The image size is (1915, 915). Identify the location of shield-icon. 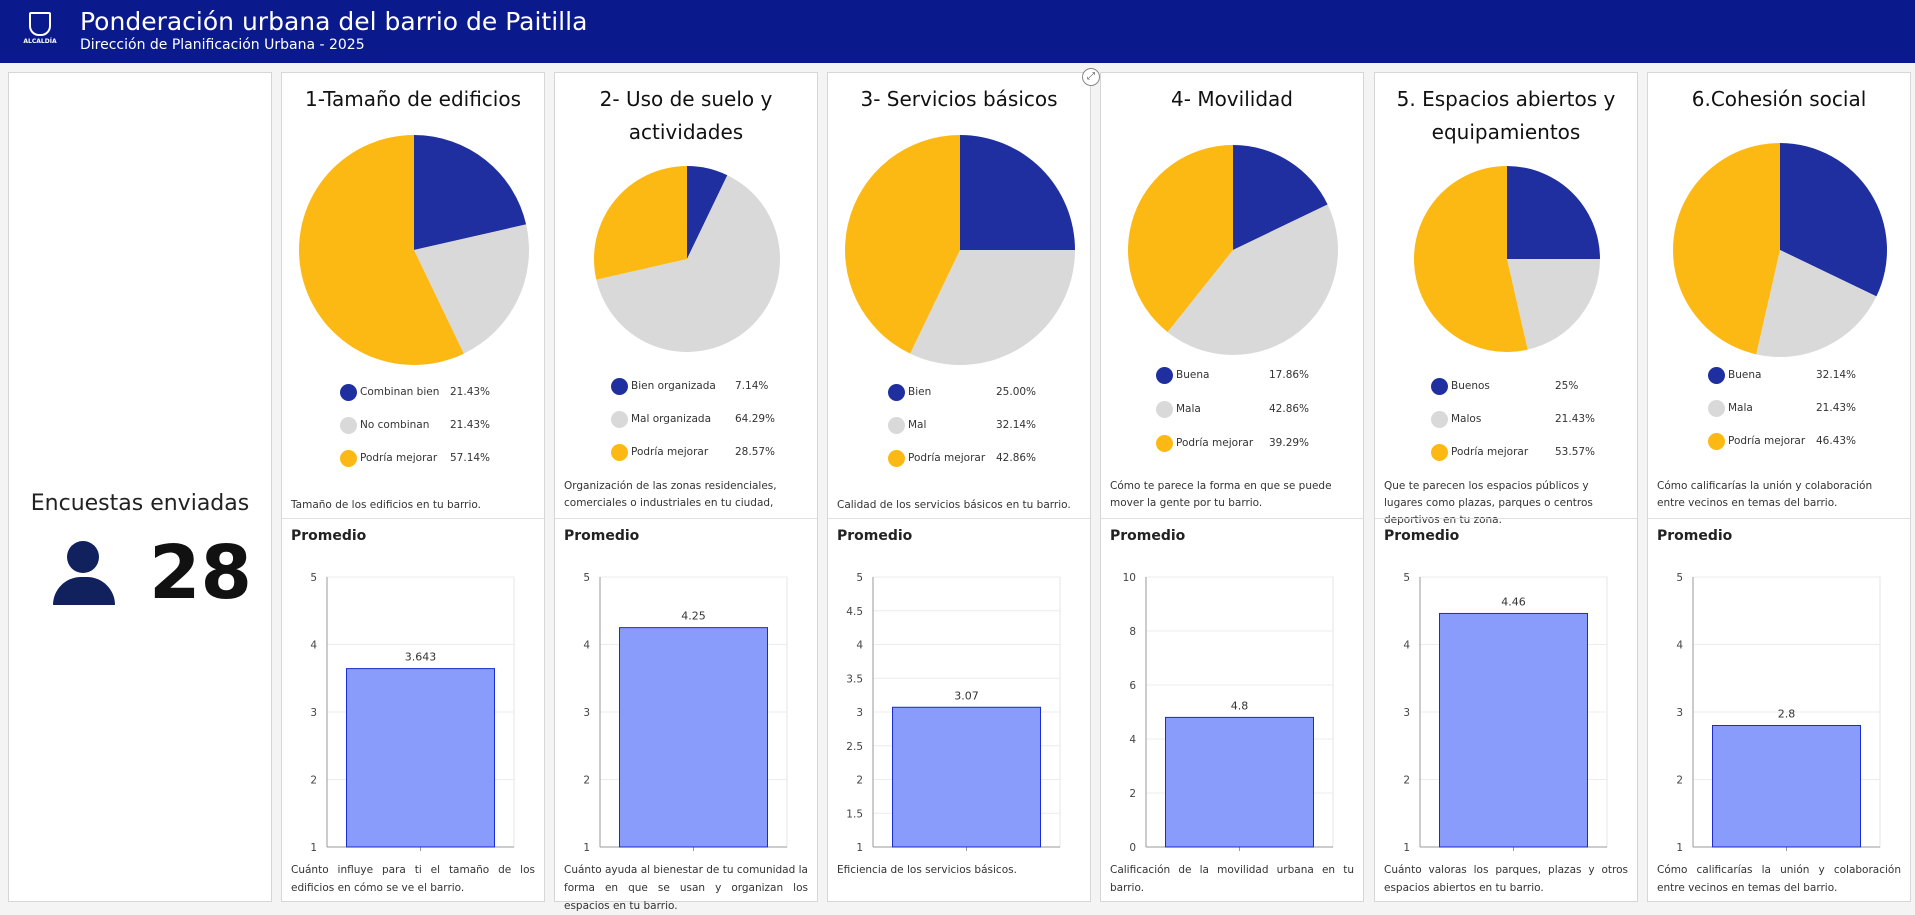
(40, 24).